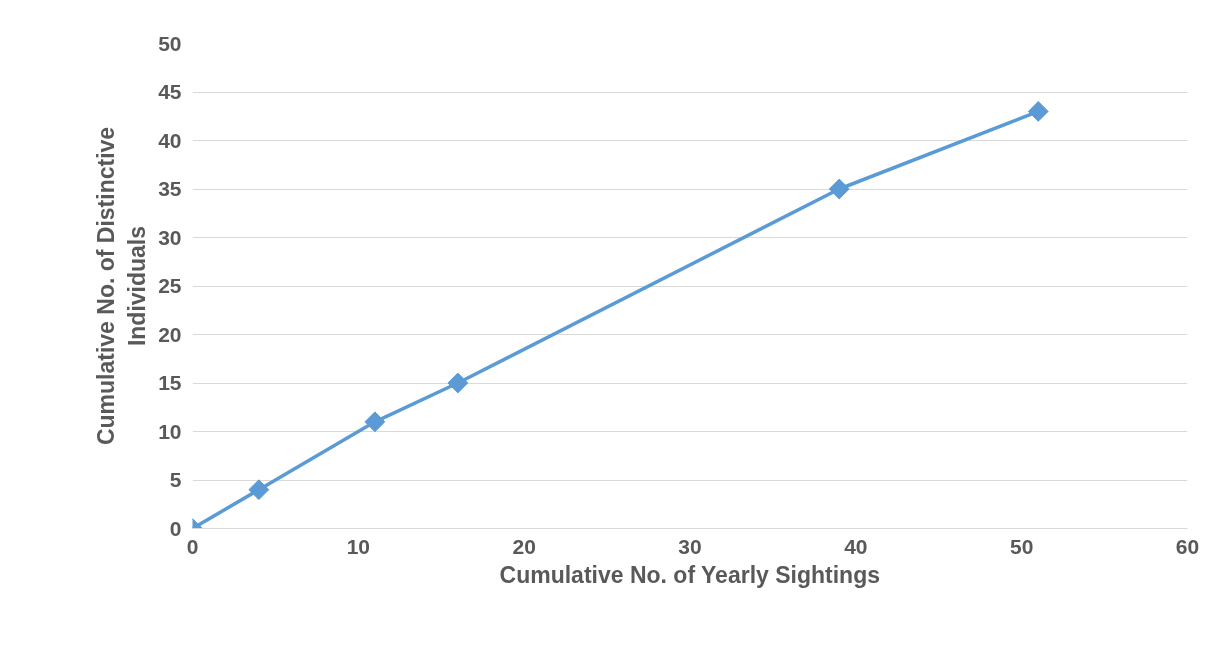 The height and width of the screenshot is (662, 1225). What do you see at coordinates (358, 546) in the screenshot?
I see `x-tick-label: 10` at bounding box center [358, 546].